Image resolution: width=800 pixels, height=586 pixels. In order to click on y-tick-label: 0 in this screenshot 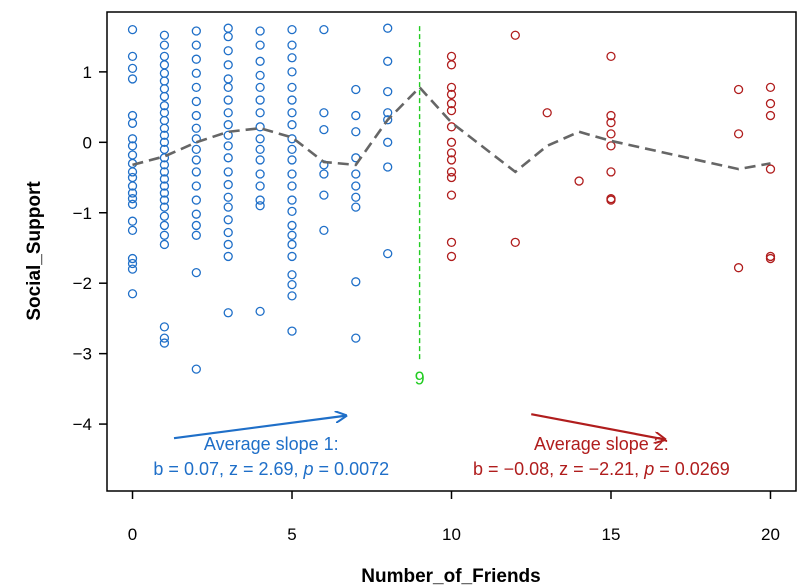, I will do `click(87, 142)`.